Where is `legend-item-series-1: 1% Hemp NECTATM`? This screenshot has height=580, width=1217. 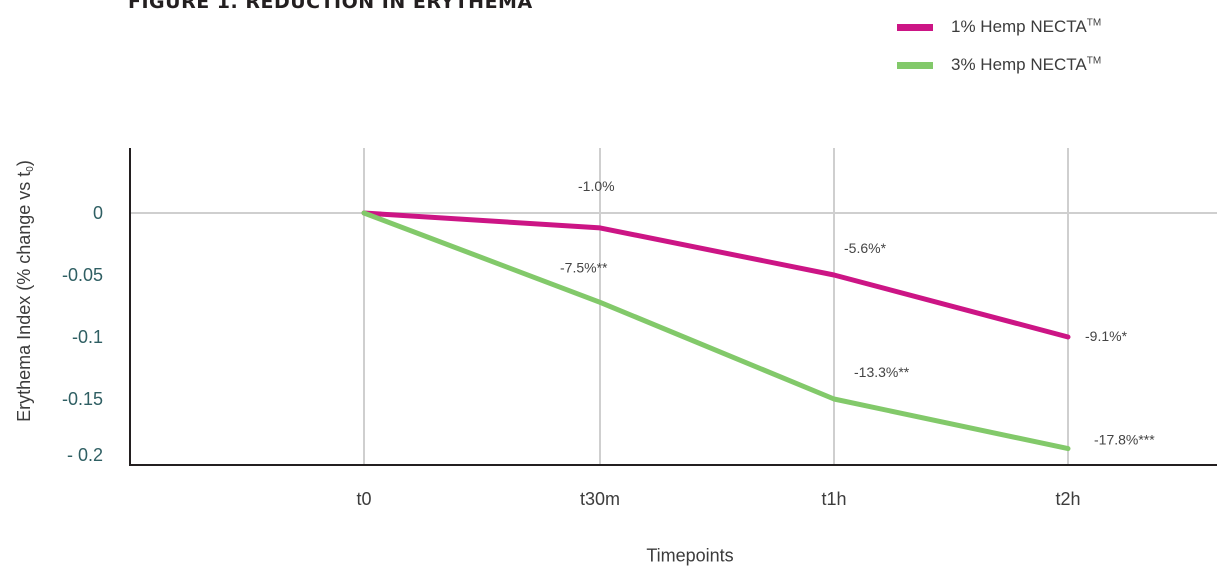
legend-item-series-1: 1% Hemp NECTATM is located at coordinates (999, 27).